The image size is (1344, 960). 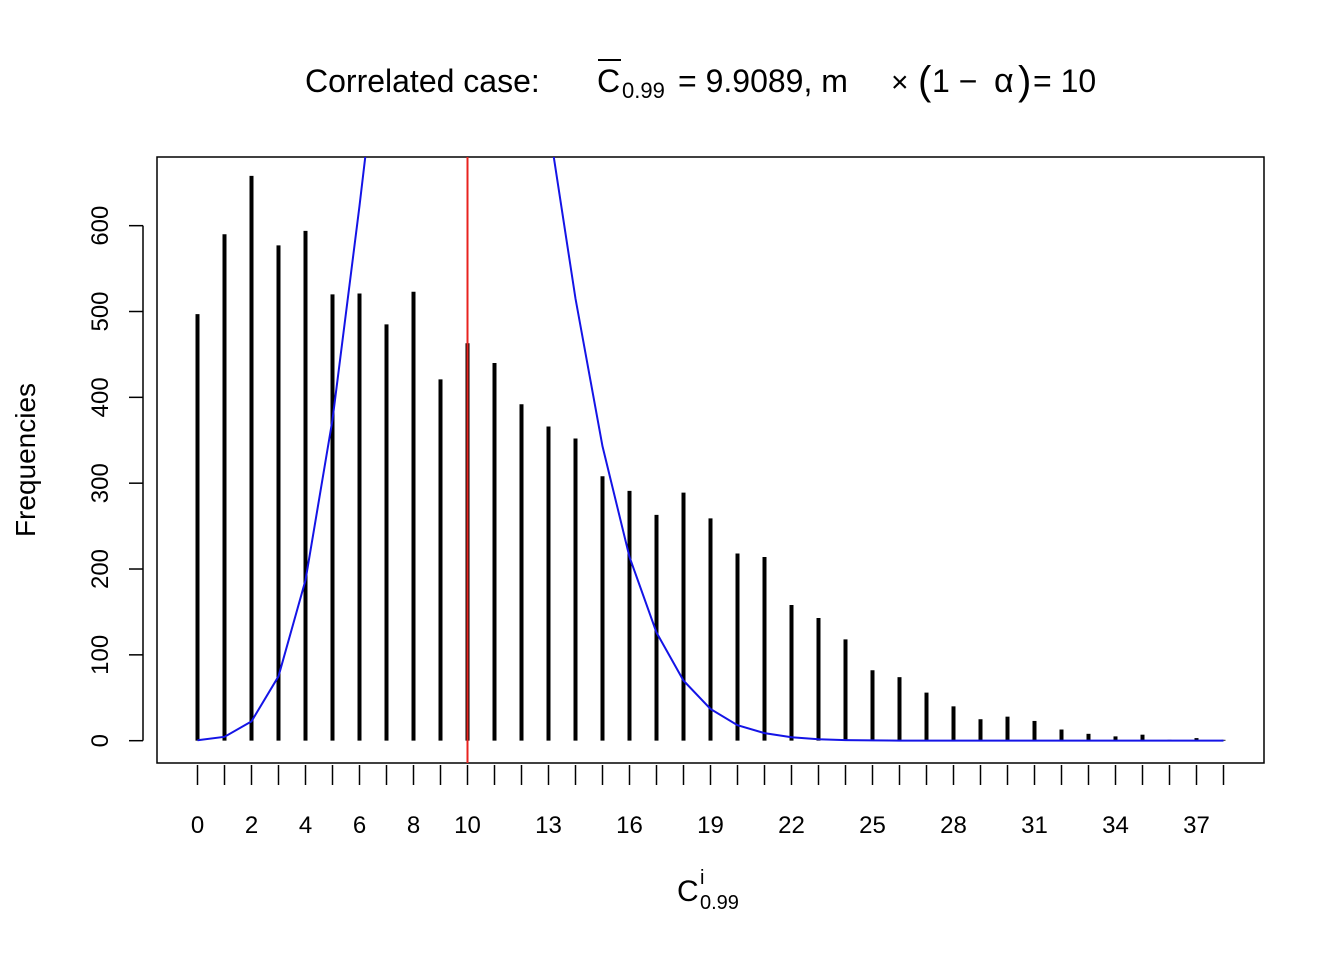 I want to click on y-axis-title: Frequencies, so click(x=25, y=460).